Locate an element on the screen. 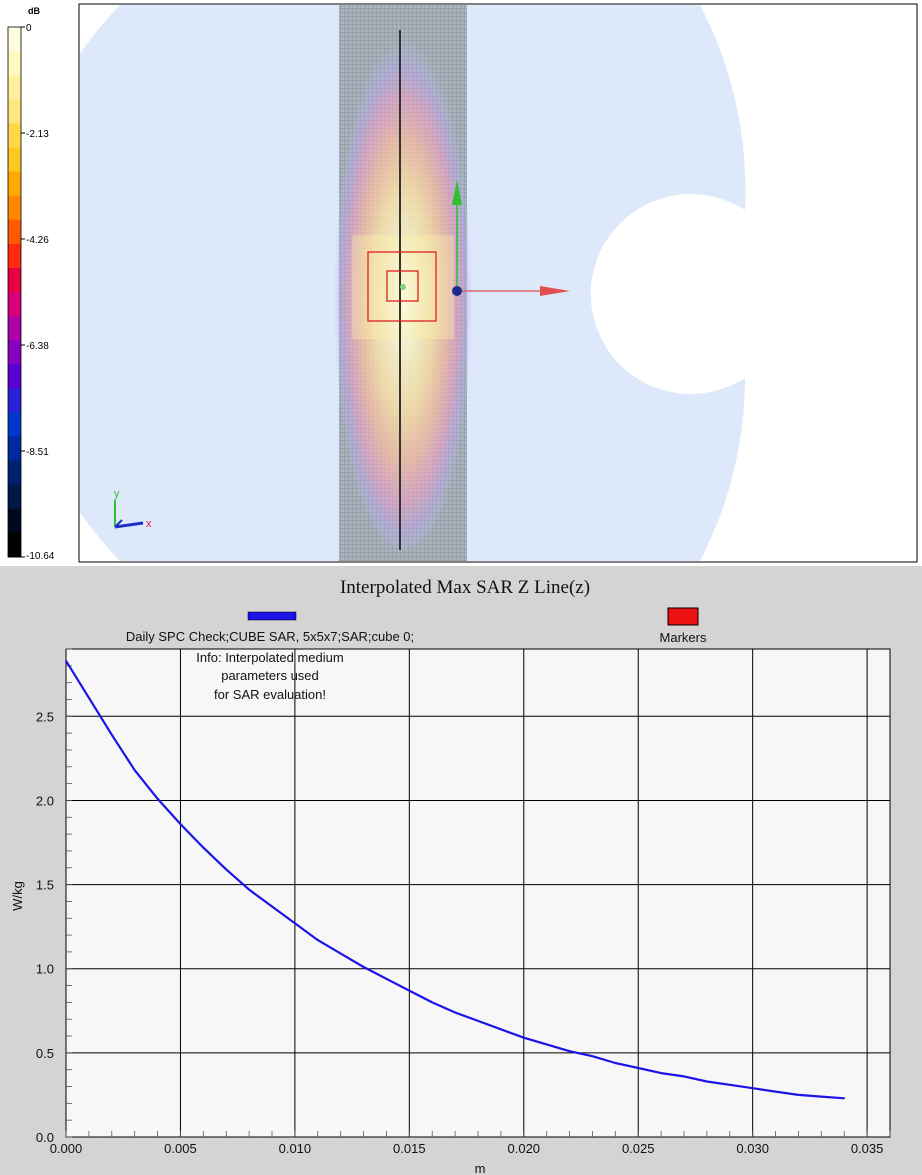 This screenshot has height=1175, width=922. info-line-2: parameters used is located at coordinates (270, 675).